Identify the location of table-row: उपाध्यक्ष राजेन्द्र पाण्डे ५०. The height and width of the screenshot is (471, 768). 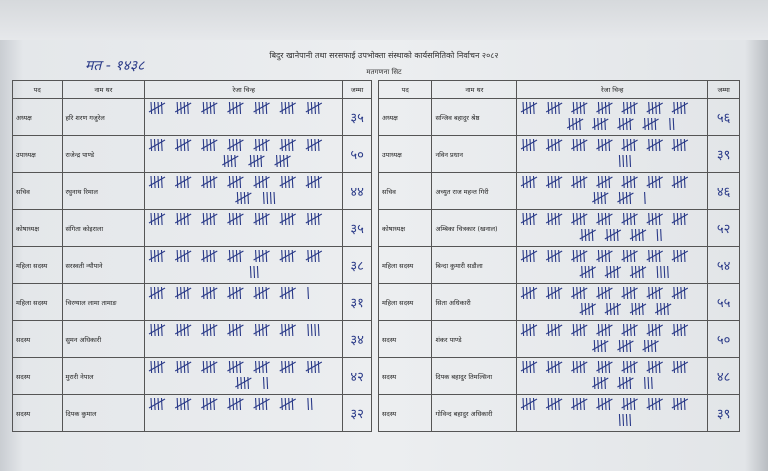
(192, 154).